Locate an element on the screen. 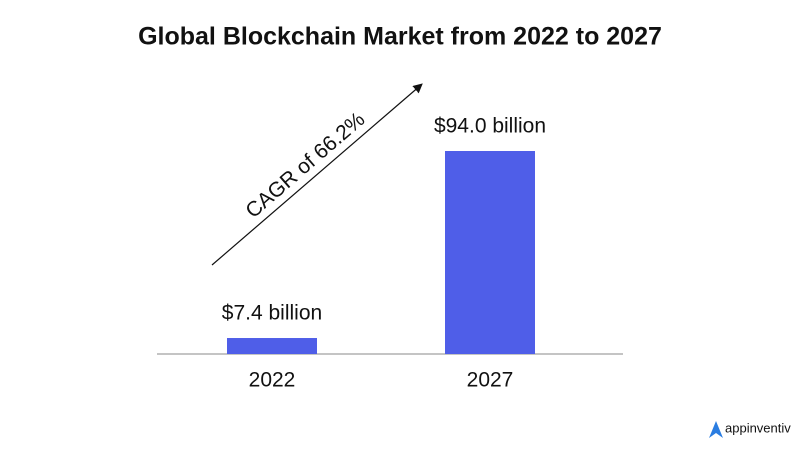 Image resolution: width=801 pixels, height=451 pixels. logo-text: appinventiv is located at coordinates (758, 427).